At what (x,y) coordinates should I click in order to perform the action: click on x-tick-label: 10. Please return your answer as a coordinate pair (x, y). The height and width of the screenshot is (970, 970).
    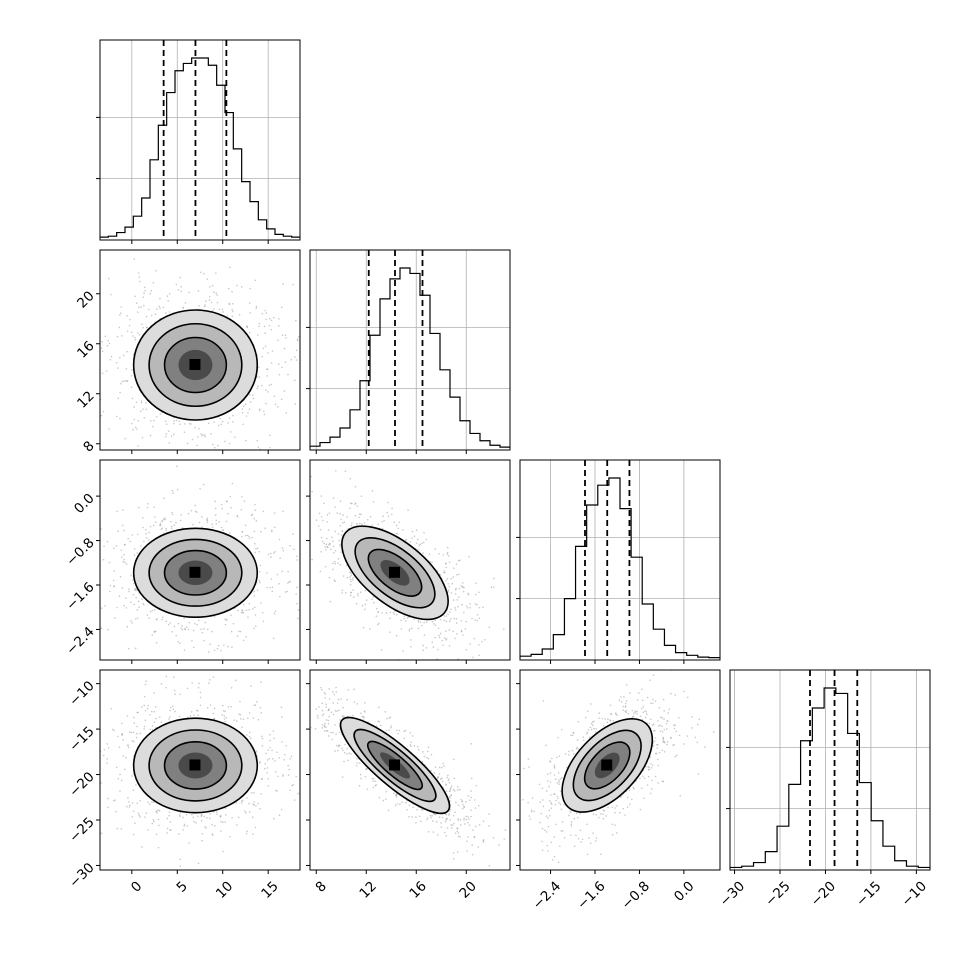
    Looking at the image, I should click on (224, 889).